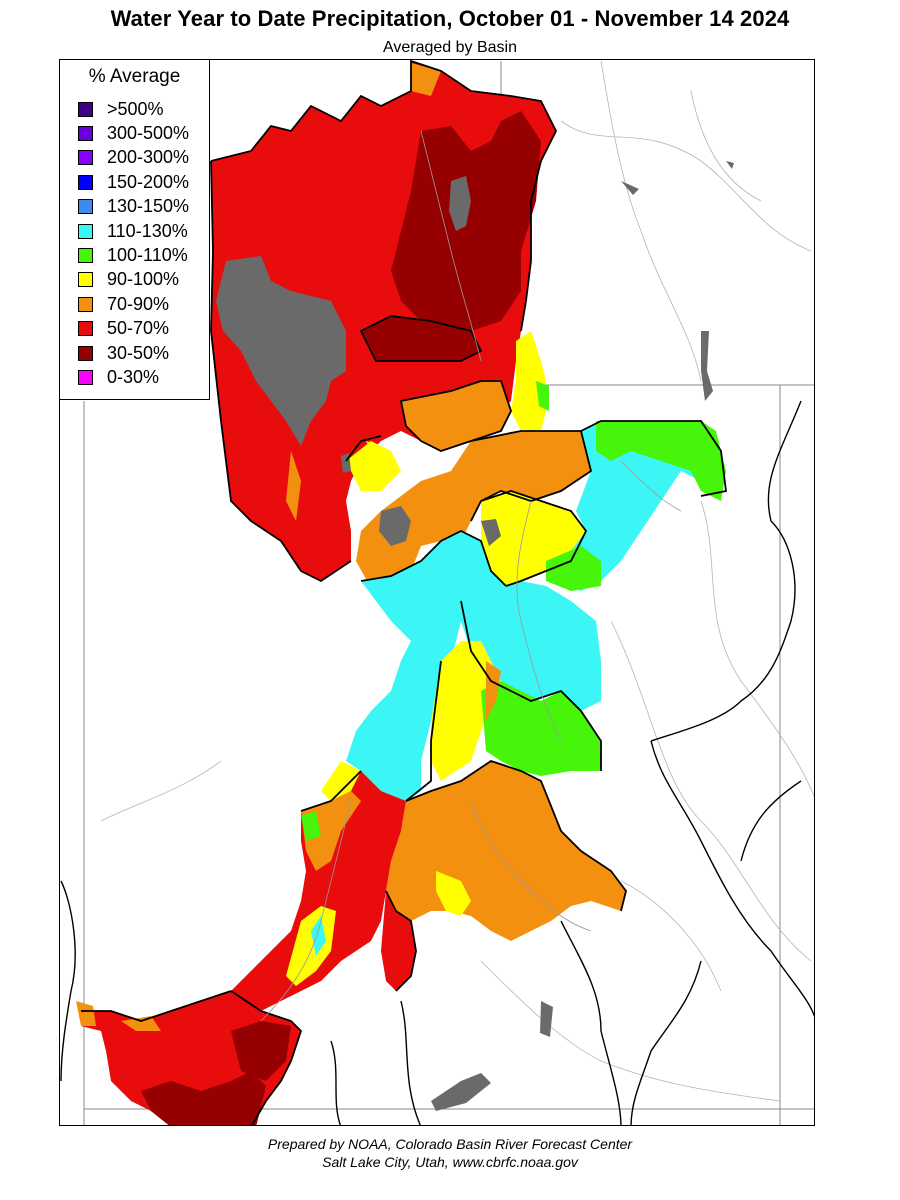 The height and width of the screenshot is (1200, 900). I want to click on legend-label: >500%, so click(135, 108).